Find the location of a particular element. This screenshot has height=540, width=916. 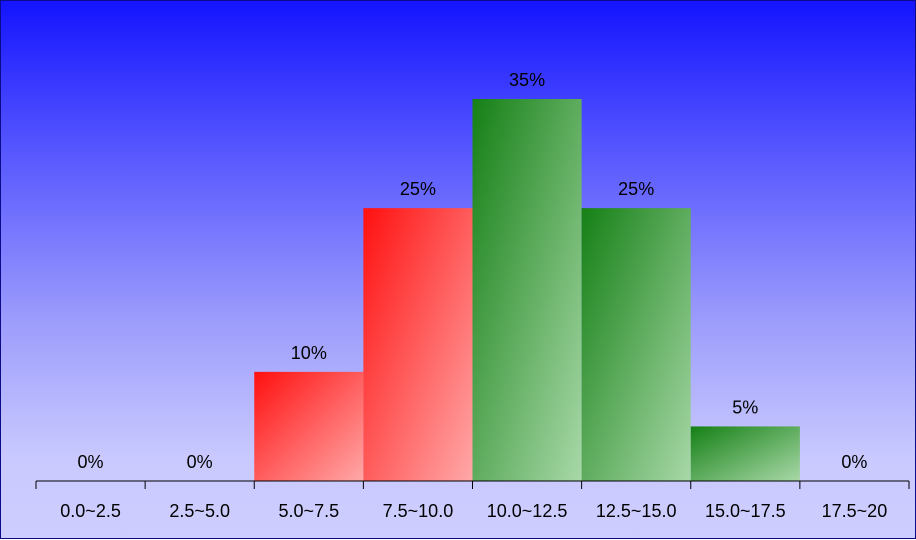

x-tick-label: 0.0~2.5 is located at coordinates (90, 511).